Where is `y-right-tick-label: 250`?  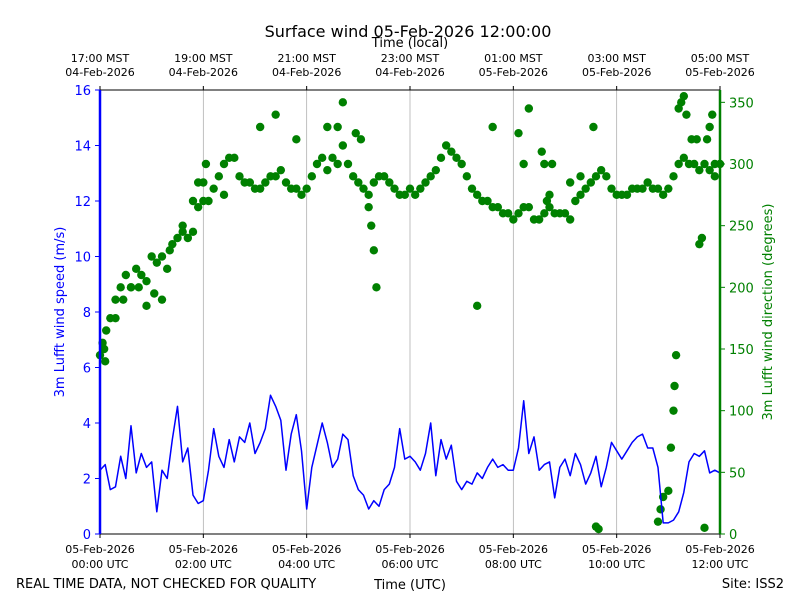
y-right-tick-label: 250 is located at coordinates (741, 227).